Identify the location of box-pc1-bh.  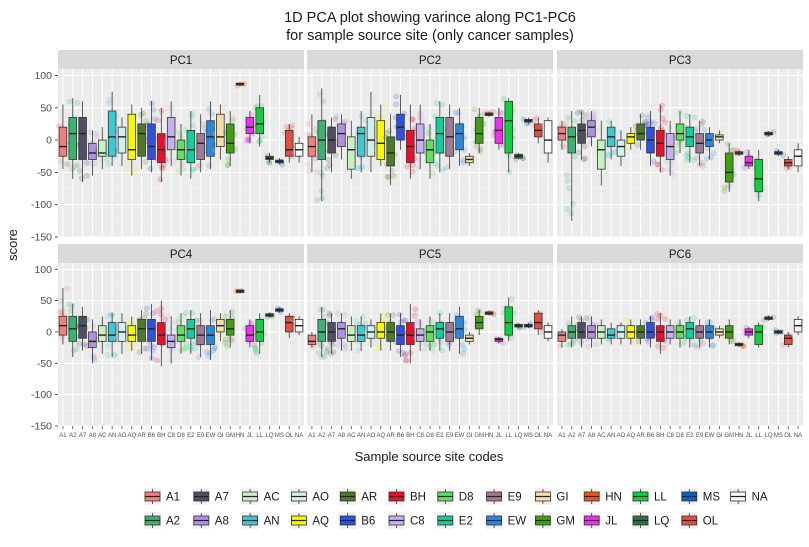
(161, 145).